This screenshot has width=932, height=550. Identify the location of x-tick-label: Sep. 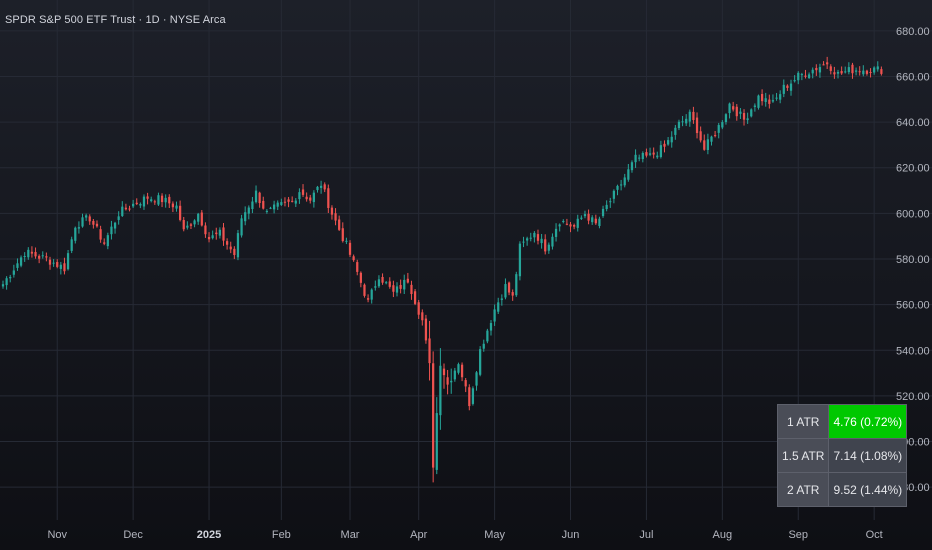
(798, 535).